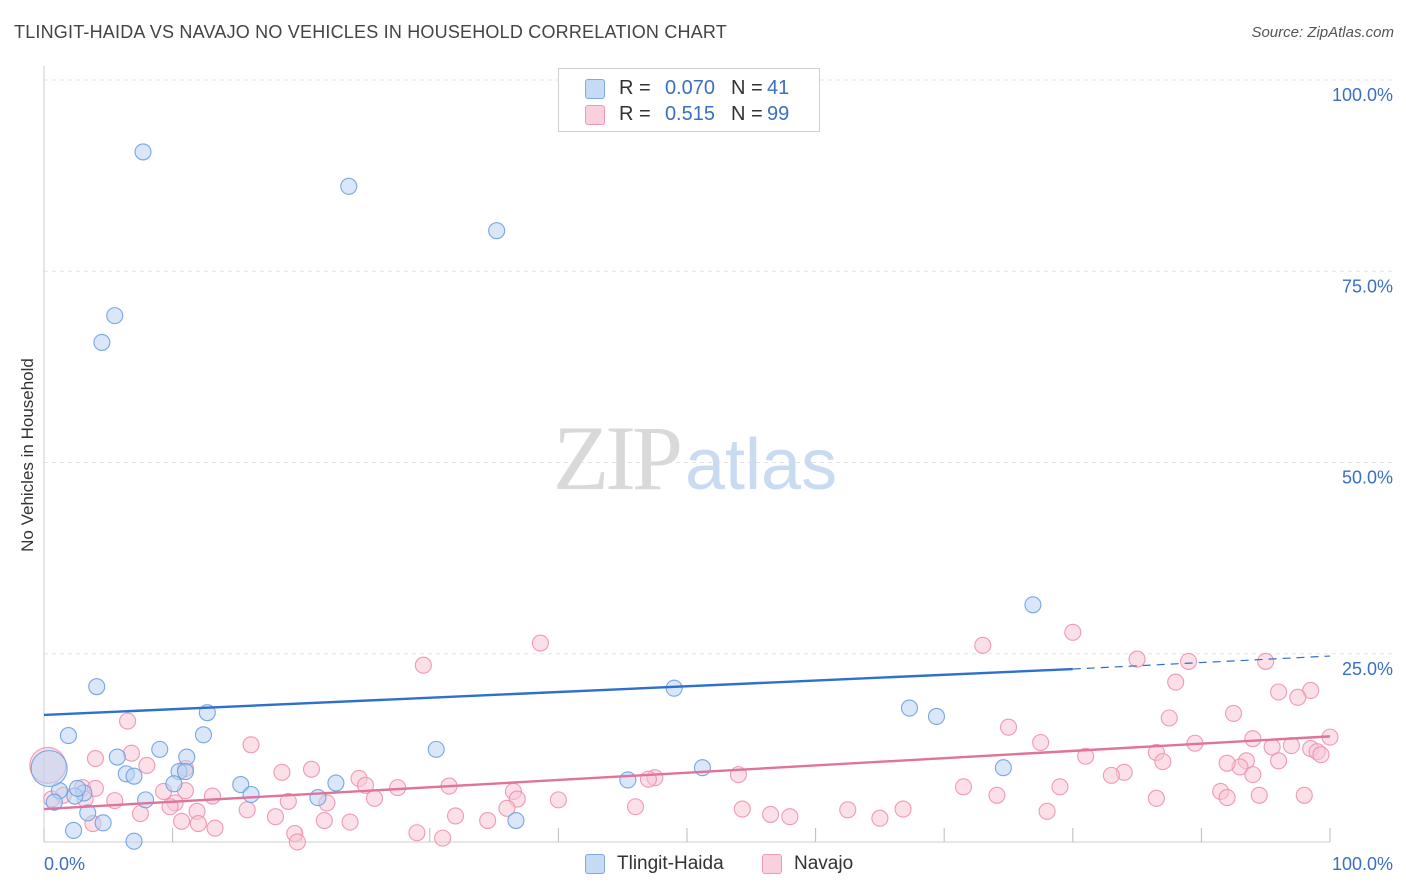 The image size is (1406, 892). I want to click on y-tick-label: 100.0%, so click(1362, 95).